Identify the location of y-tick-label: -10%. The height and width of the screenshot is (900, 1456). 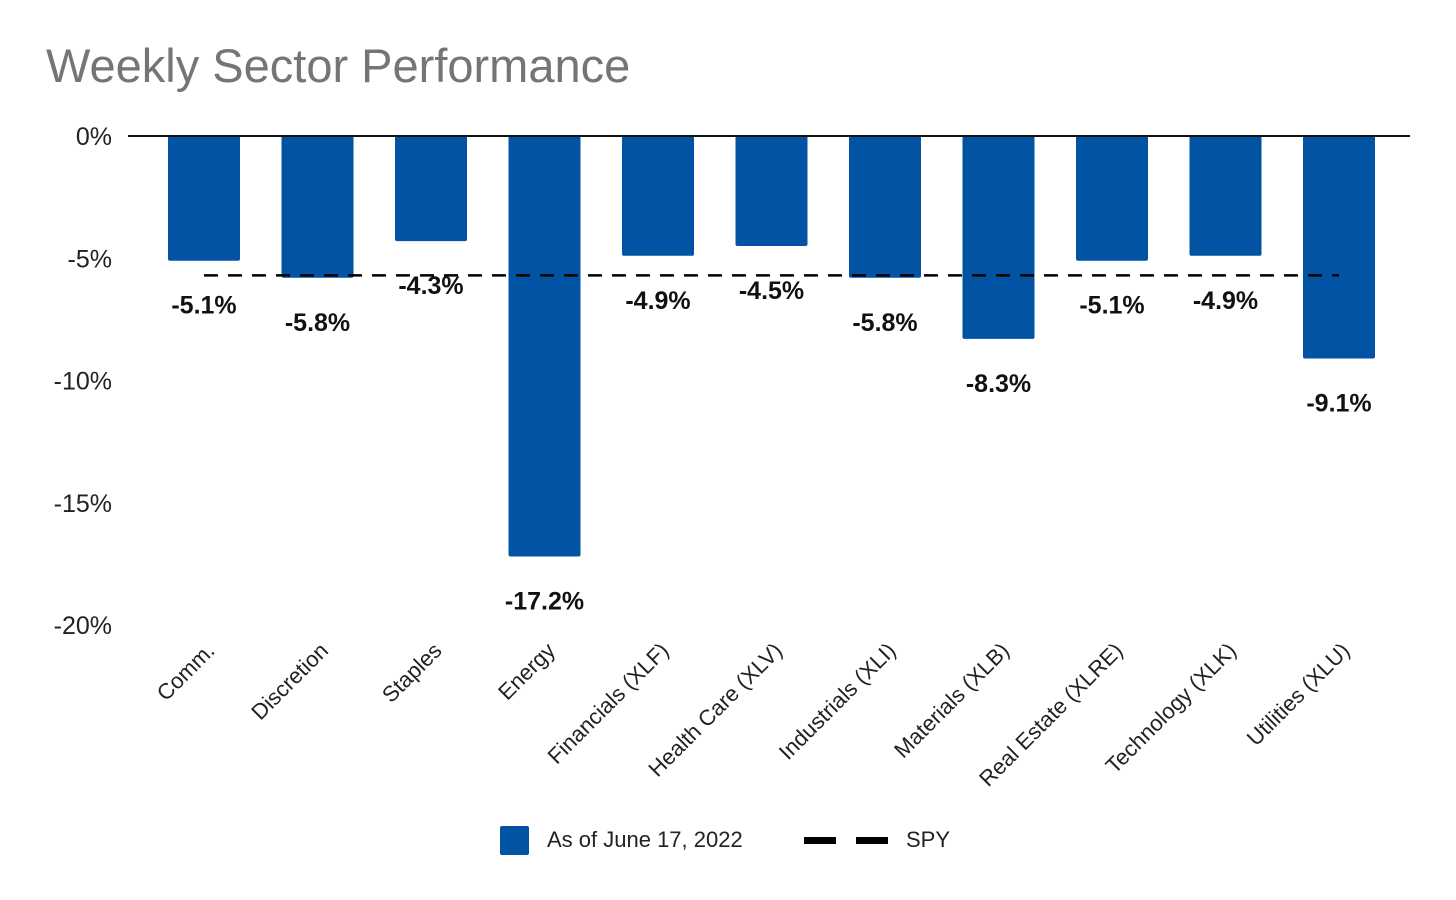
(83, 382).